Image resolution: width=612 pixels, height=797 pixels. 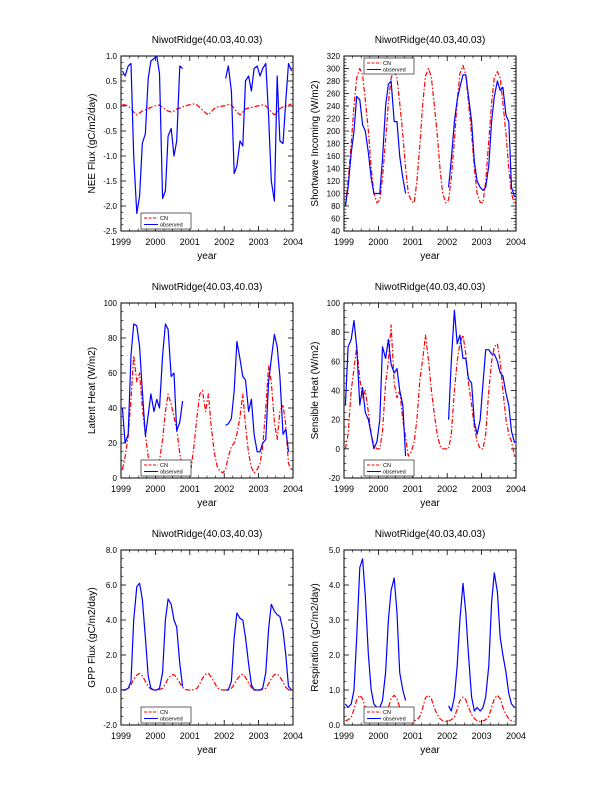 What do you see at coordinates (334, 119) in the screenshot?
I see `y-tick-label: 220` at bounding box center [334, 119].